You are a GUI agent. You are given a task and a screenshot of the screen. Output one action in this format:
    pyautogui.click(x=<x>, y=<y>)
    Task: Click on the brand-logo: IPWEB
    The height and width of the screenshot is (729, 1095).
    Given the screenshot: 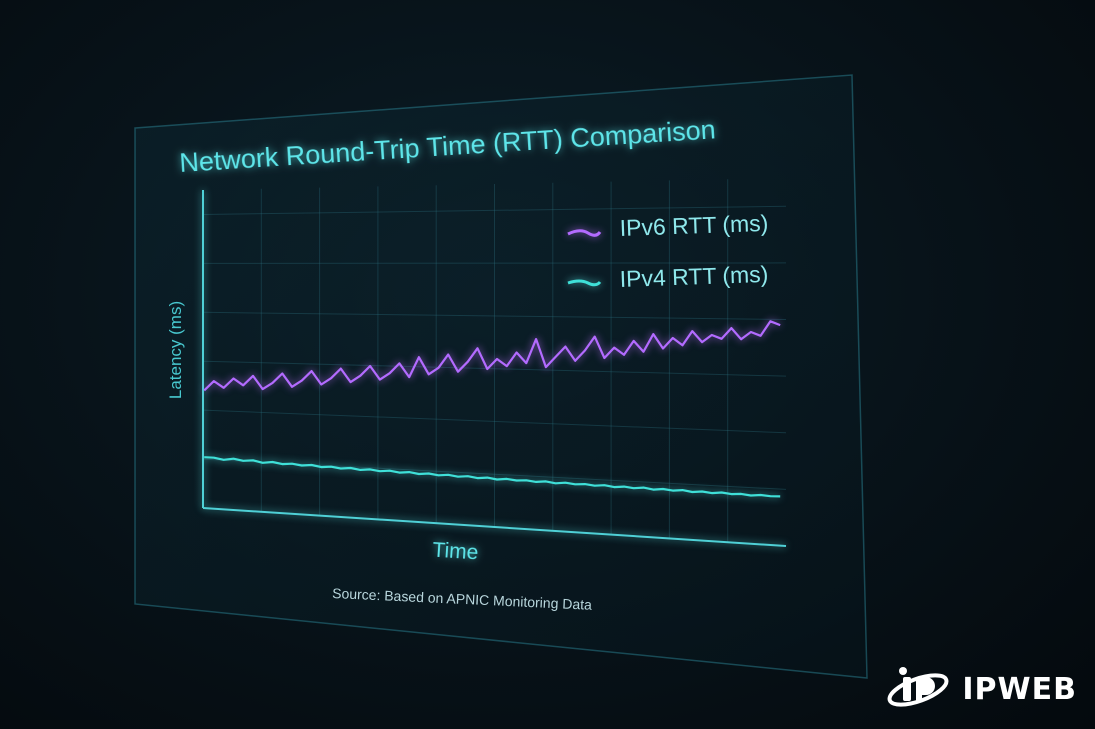 What is the action you would take?
    pyautogui.click(x=981, y=689)
    